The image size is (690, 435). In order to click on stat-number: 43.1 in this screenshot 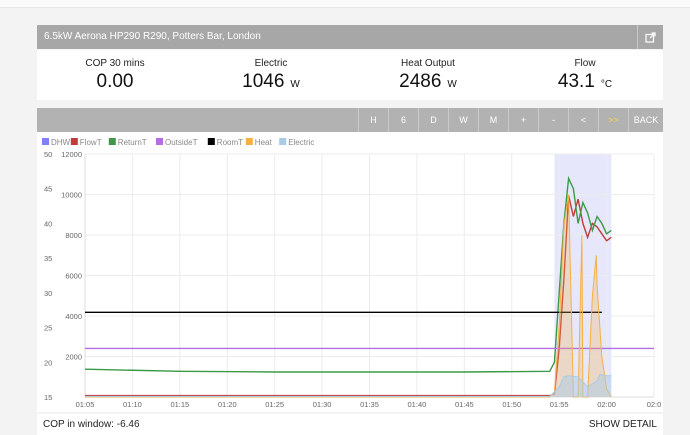, I will do `click(576, 81)`.